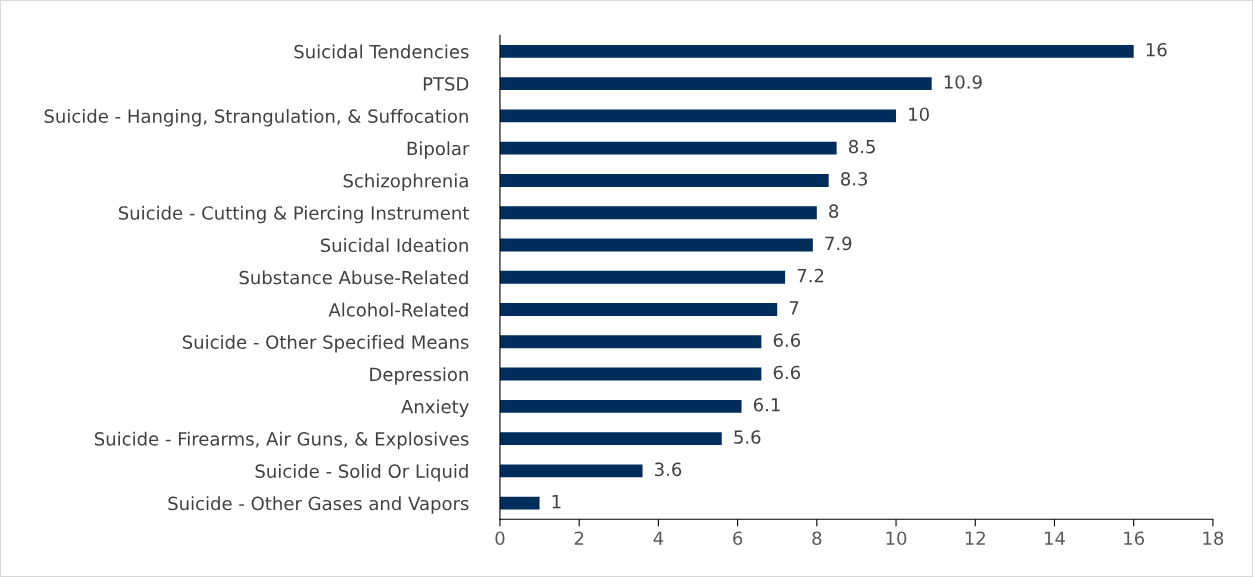 Image resolution: width=1253 pixels, height=577 pixels. Describe the element at coordinates (500, 538) in the screenshot. I see `x-tick-label: 0` at that location.